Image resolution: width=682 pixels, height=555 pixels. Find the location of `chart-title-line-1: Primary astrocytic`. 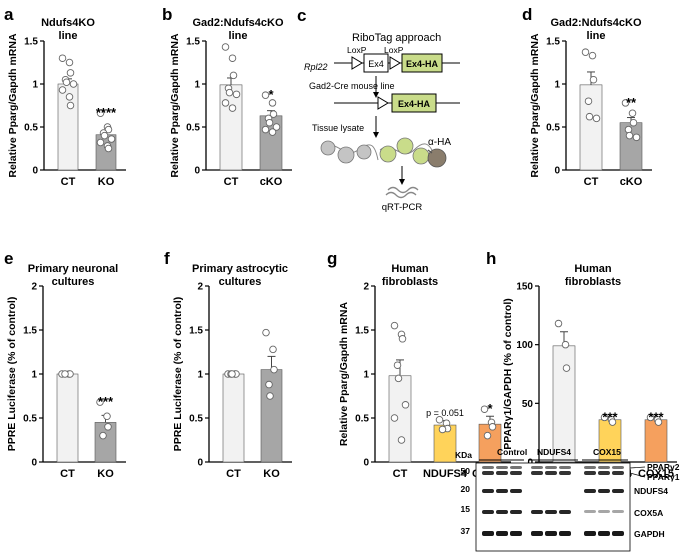

chart-title-line-1: Primary astrocytic is located at coordinates (240, 269).